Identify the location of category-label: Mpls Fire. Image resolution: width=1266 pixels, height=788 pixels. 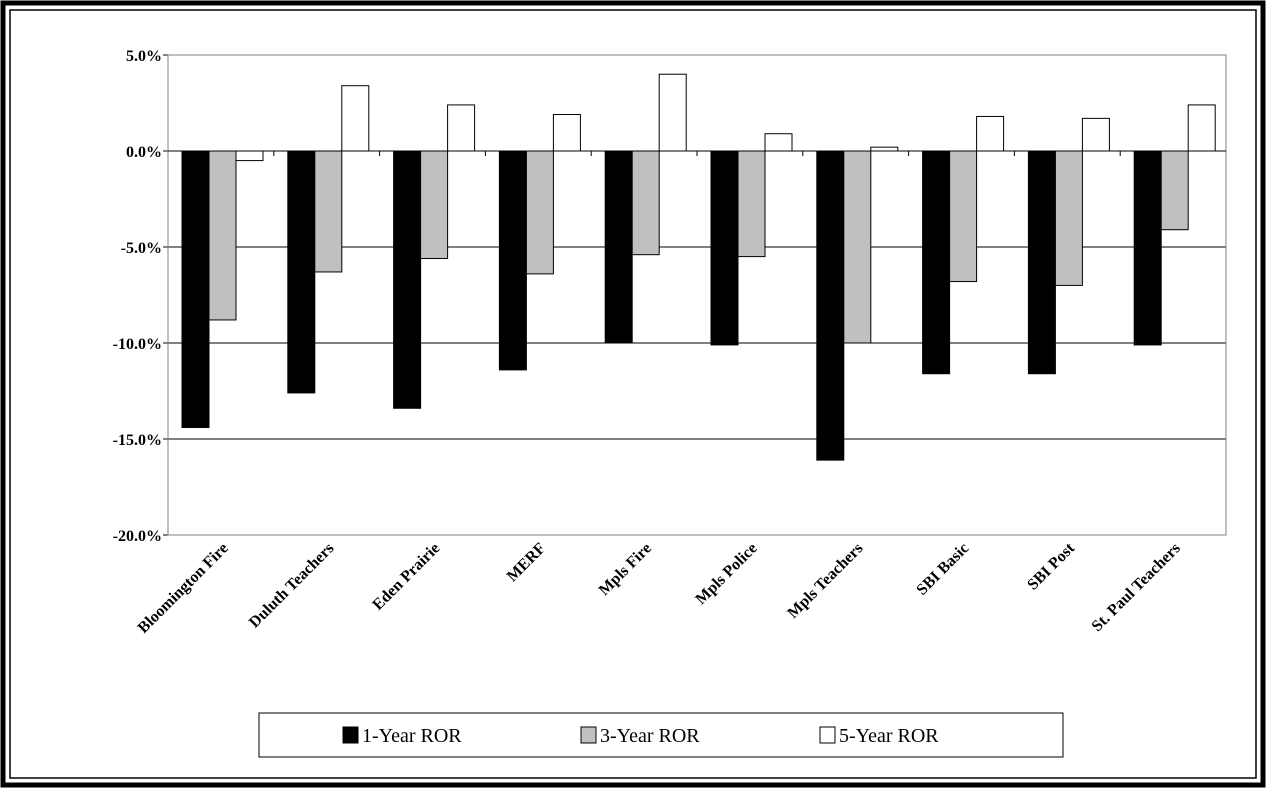
(625, 569).